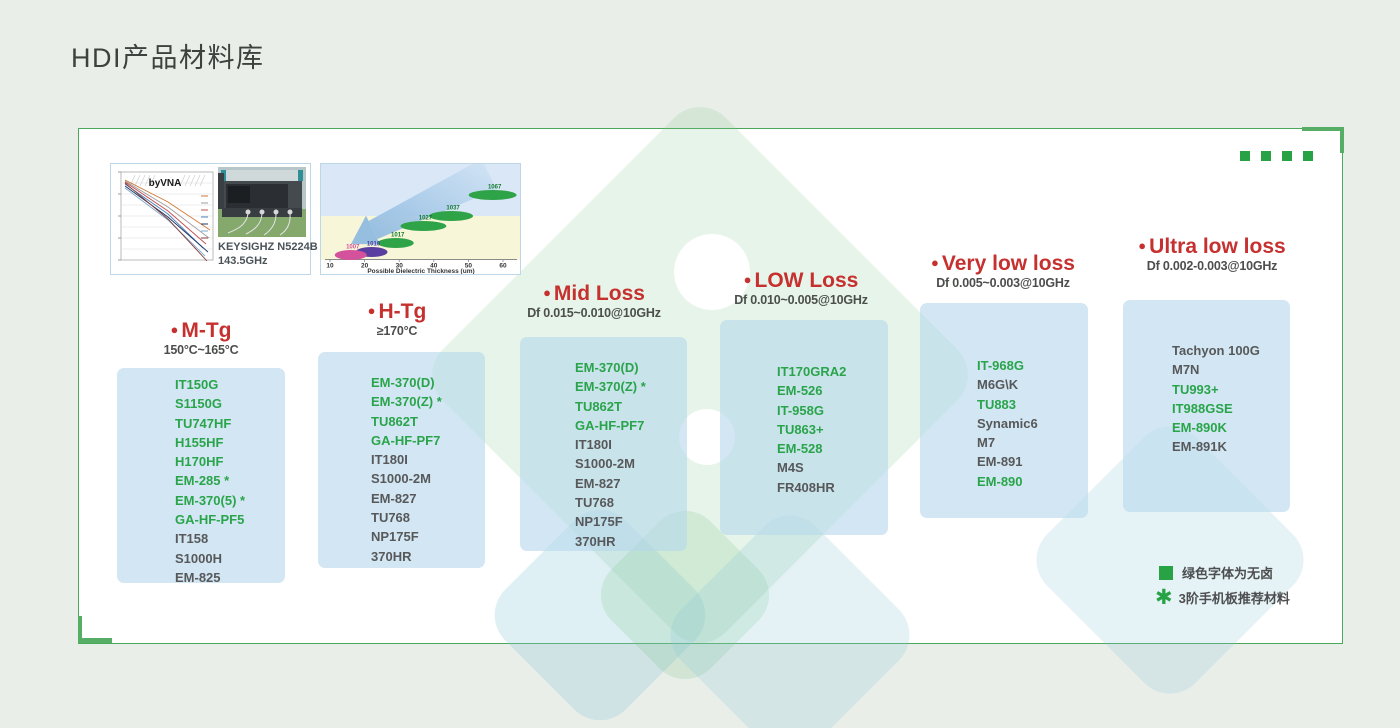  I want to click on material-item: GA-HF-PF7, so click(610, 425).